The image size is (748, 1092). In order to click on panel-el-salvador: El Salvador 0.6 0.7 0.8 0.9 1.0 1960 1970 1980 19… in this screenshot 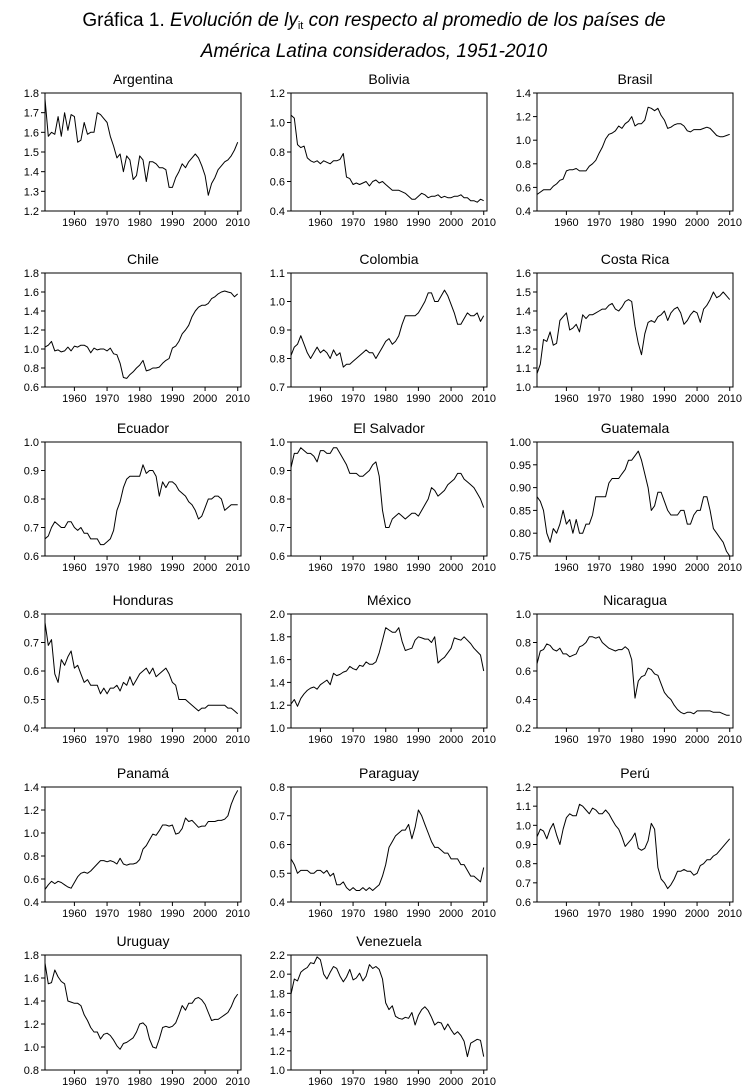, I will do `click(383, 497)`.